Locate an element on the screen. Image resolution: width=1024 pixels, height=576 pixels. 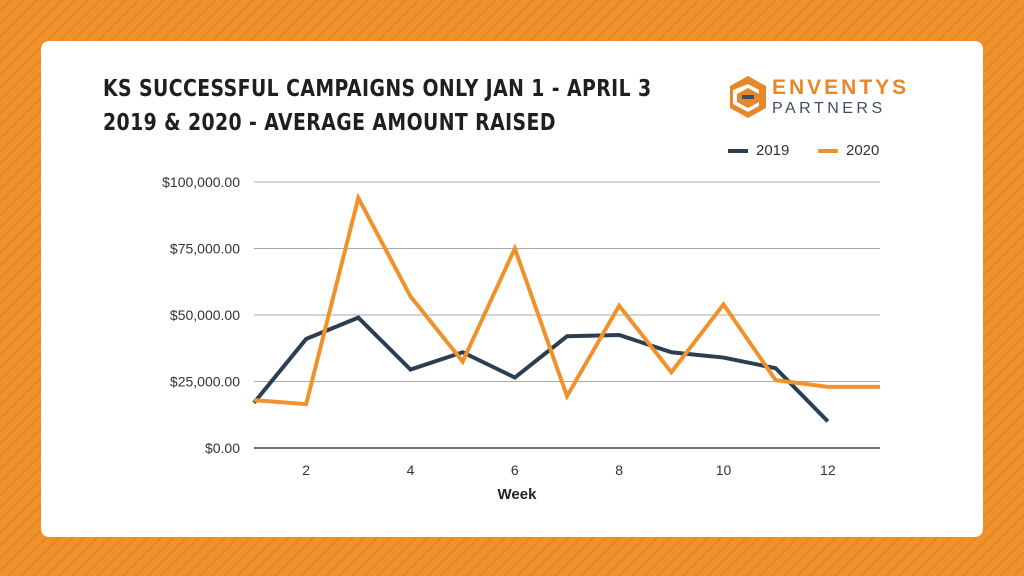
y-tick-label-0: $0.00 is located at coordinates (222, 448).